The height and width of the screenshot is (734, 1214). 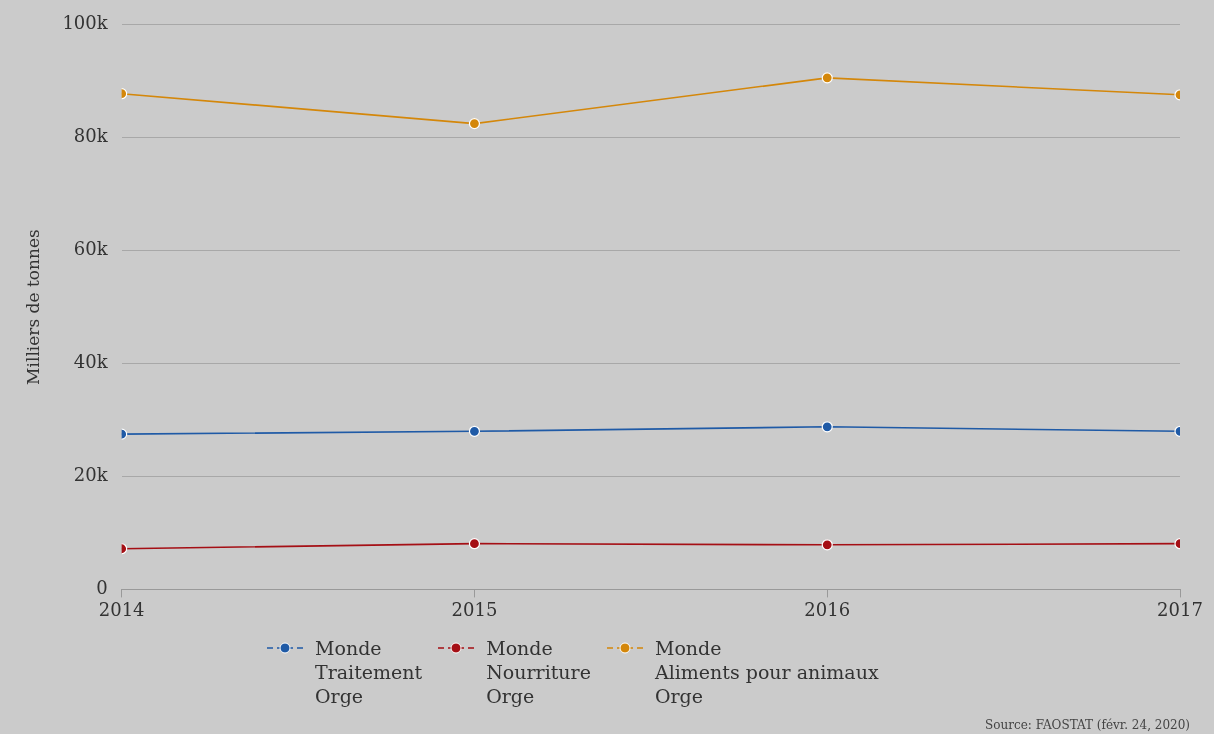 What do you see at coordinates (474, 609) in the screenshot?
I see `x-tick-label: 2015` at bounding box center [474, 609].